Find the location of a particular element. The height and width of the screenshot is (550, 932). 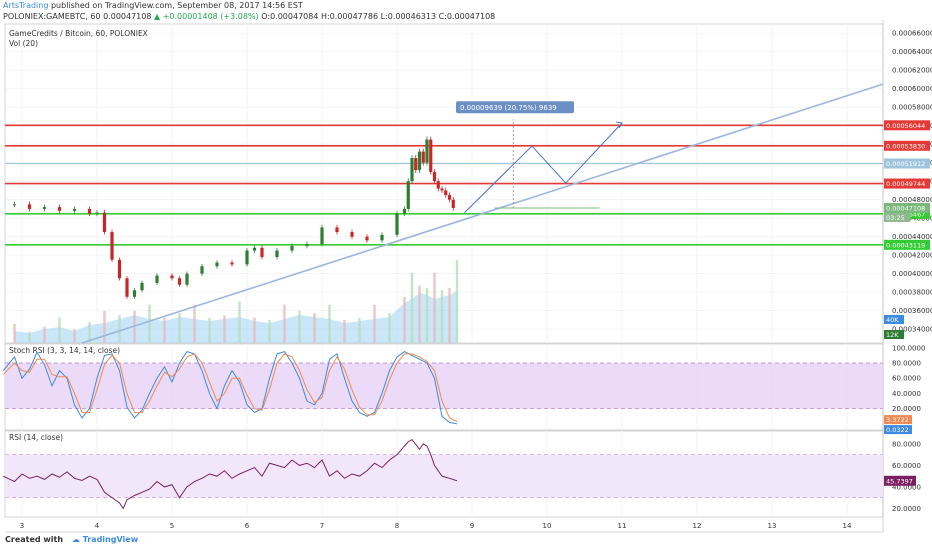

price-tick-label: 0.00062000 is located at coordinates (912, 71).